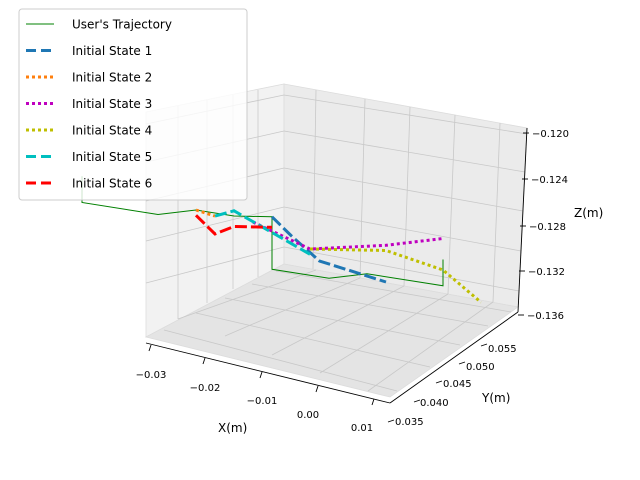  Describe the element at coordinates (232, 428) in the screenshot. I see `x-axis-label: X(m)` at that location.